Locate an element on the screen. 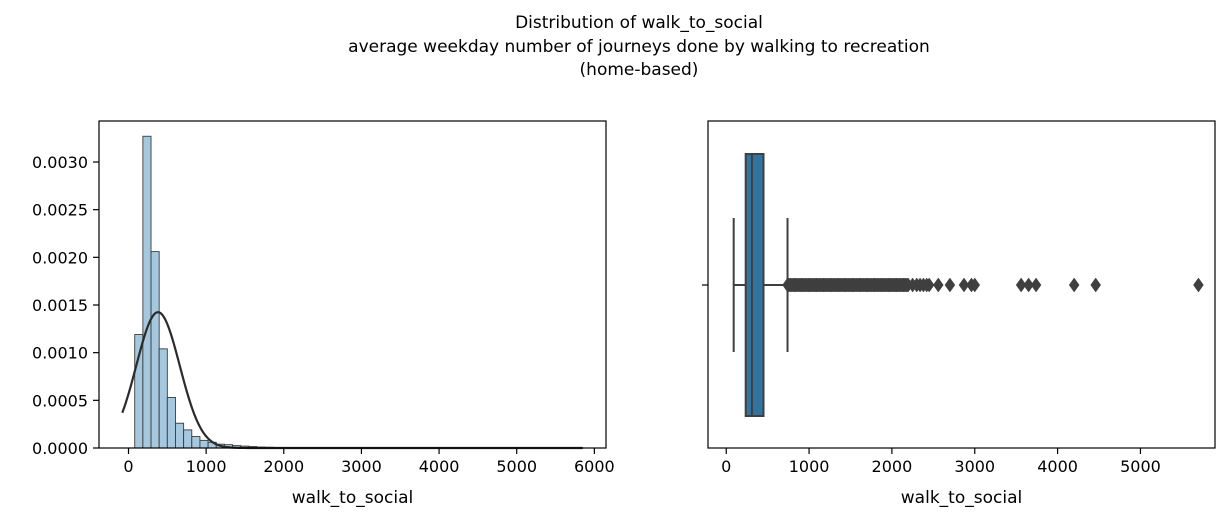  histogram-x-tick-label: 5000 is located at coordinates (516, 466).